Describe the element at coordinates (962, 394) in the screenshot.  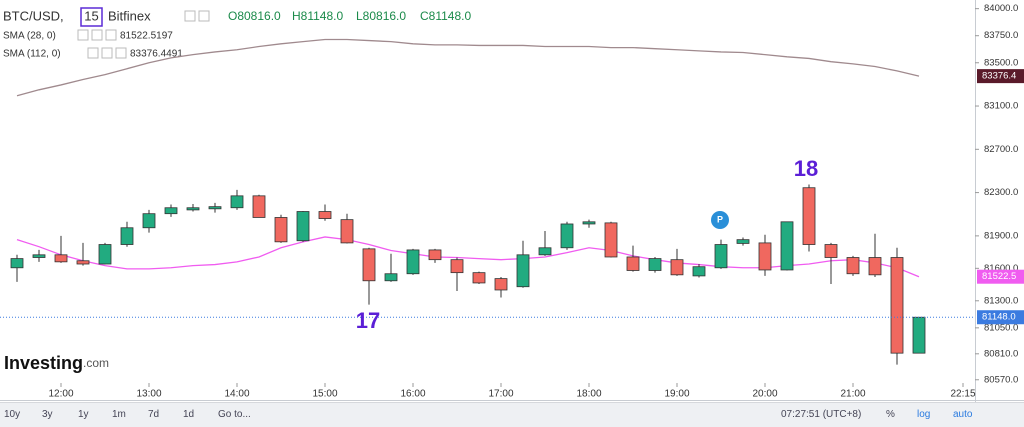
I see `x-tick-label: 22:15` at that location.